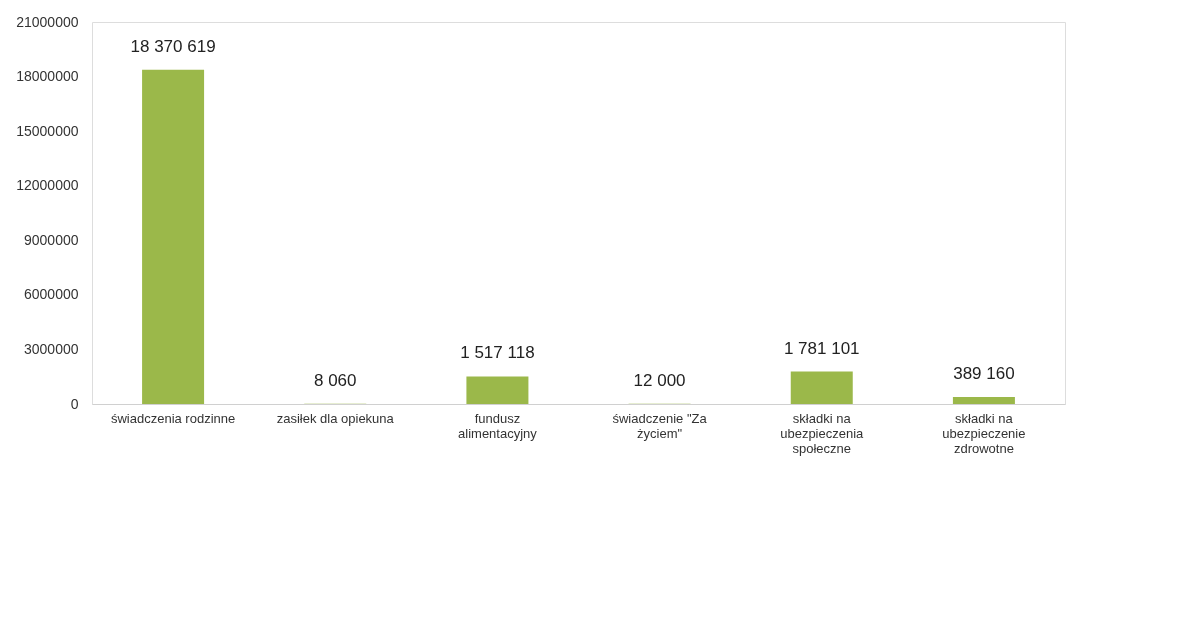 Image resolution: width=1198 pixels, height=623 pixels. Describe the element at coordinates (51, 294) in the screenshot. I see `y-tick-label: 6000000` at that location.